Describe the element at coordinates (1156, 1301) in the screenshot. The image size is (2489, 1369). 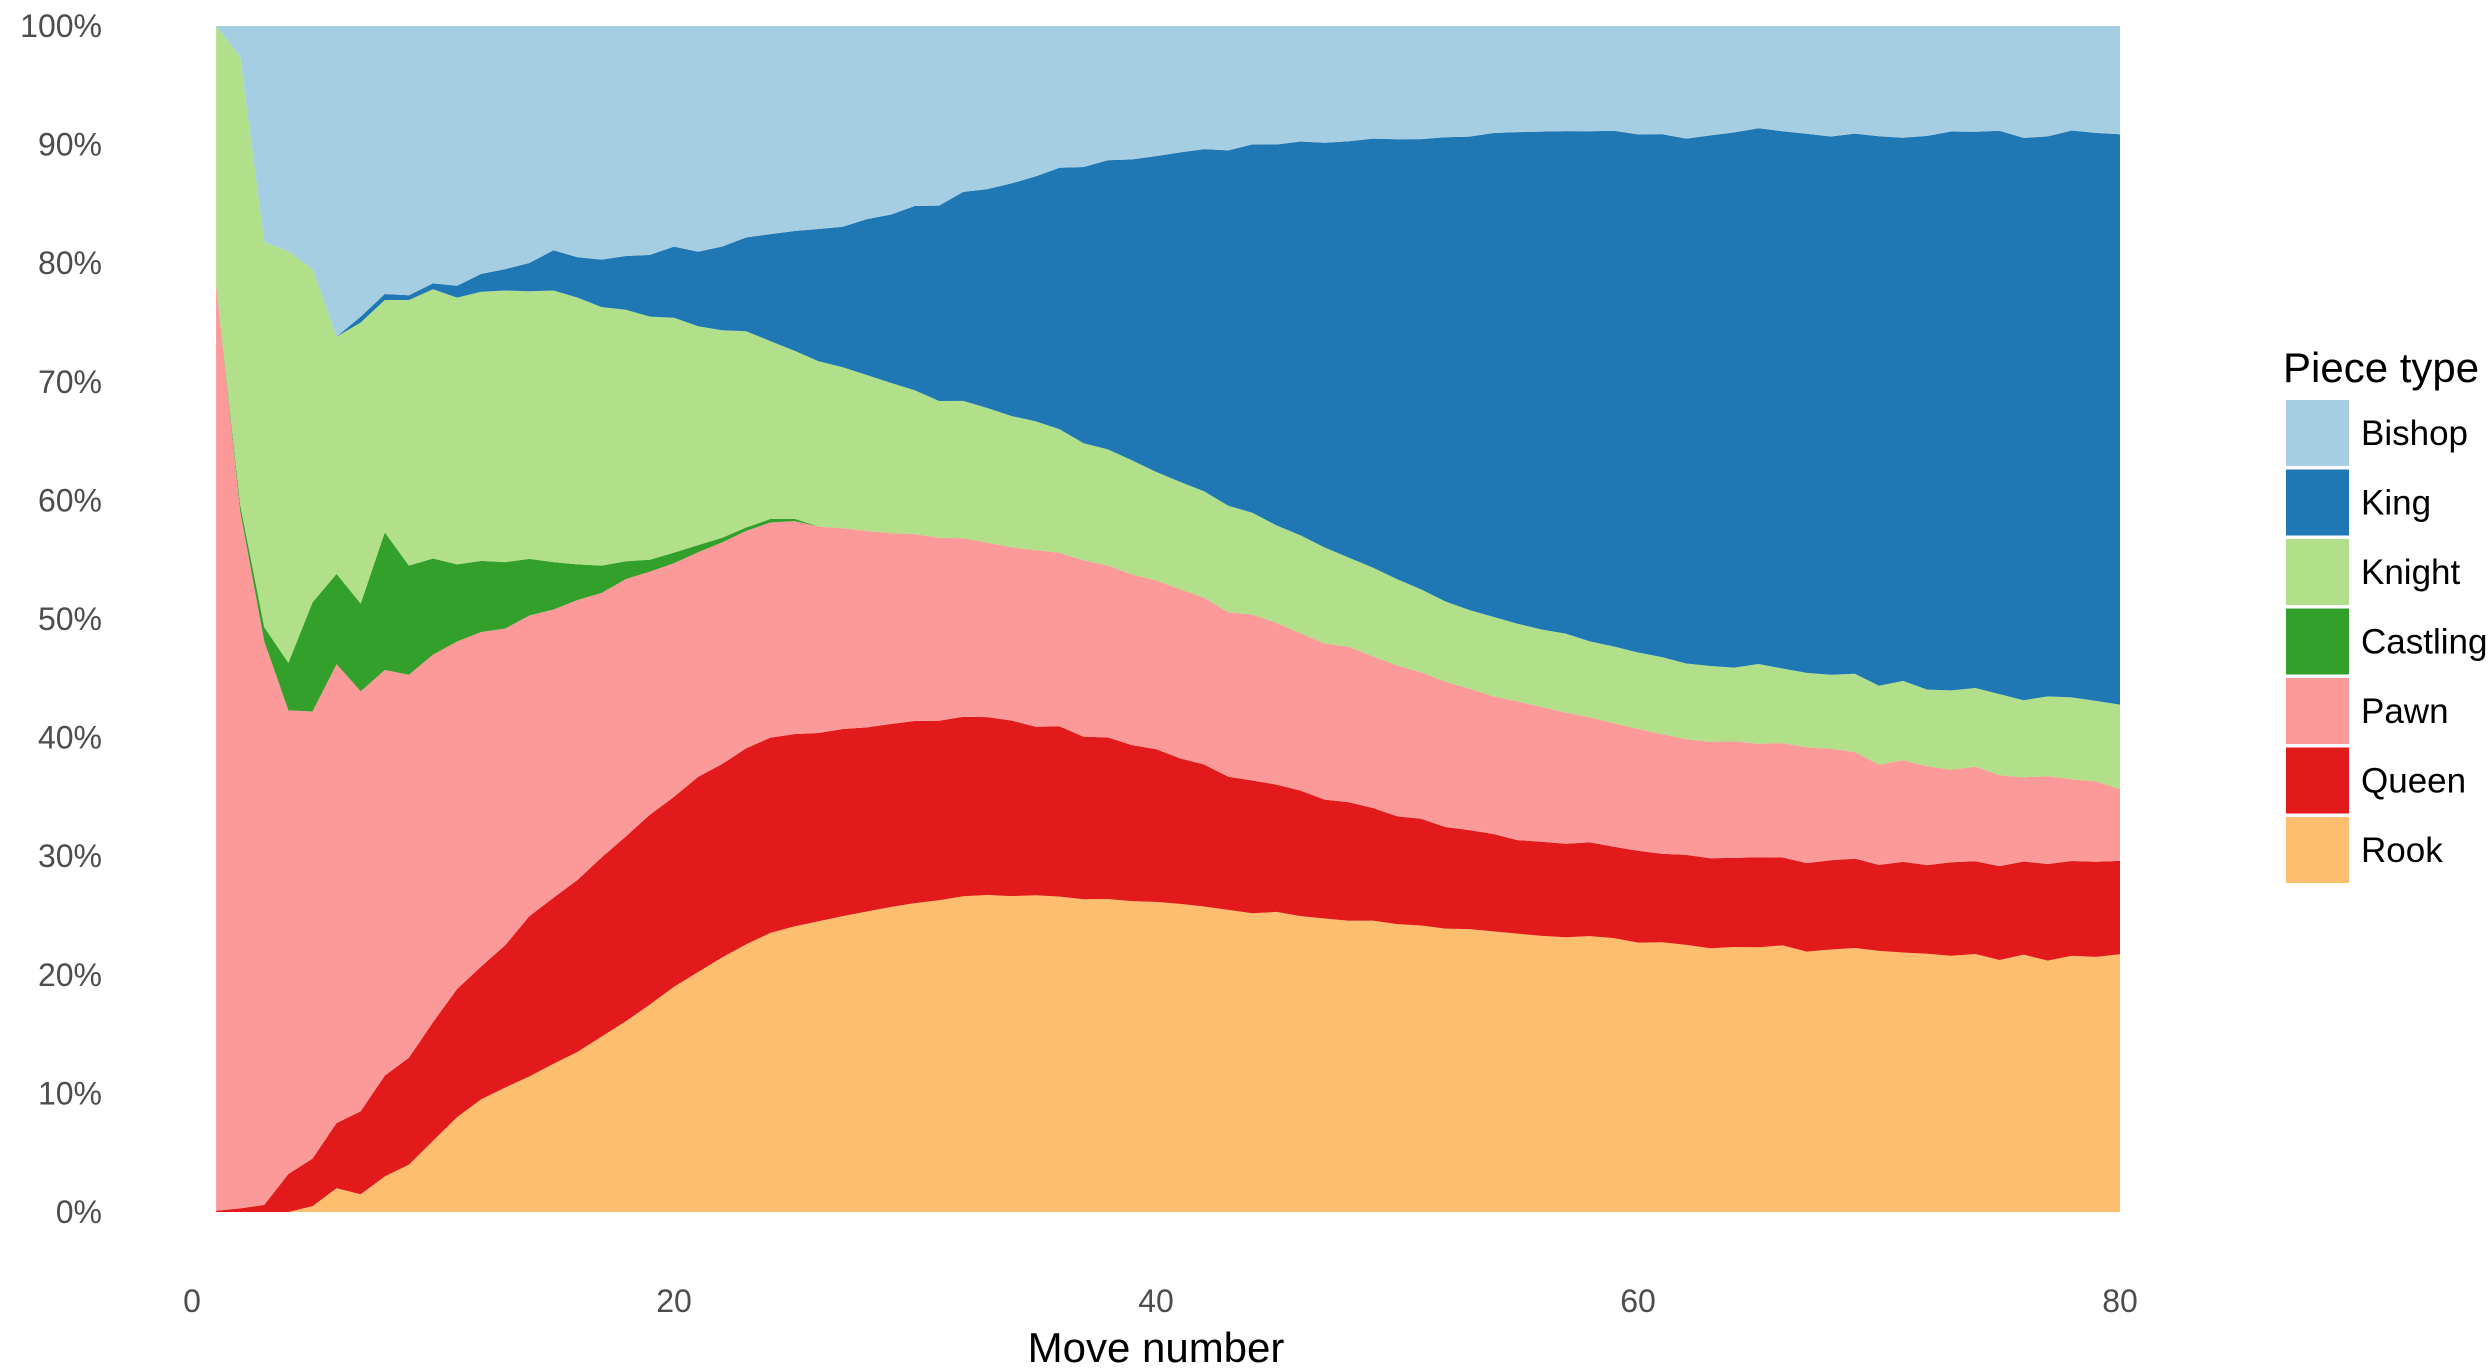
I see `x-tick-label: 40` at that location.